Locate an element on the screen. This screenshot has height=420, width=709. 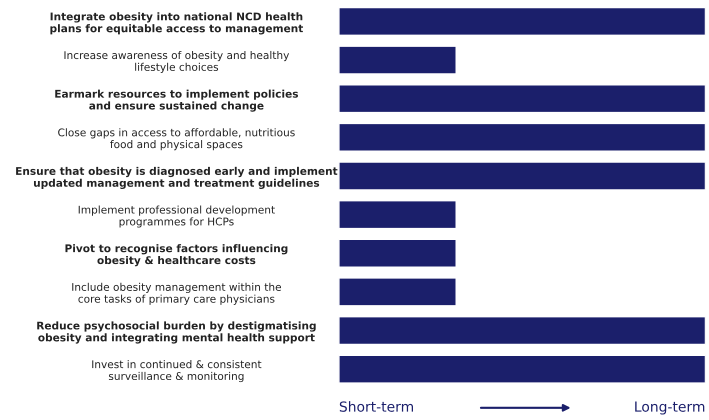
text: Long-term is located at coordinates (669, 408).